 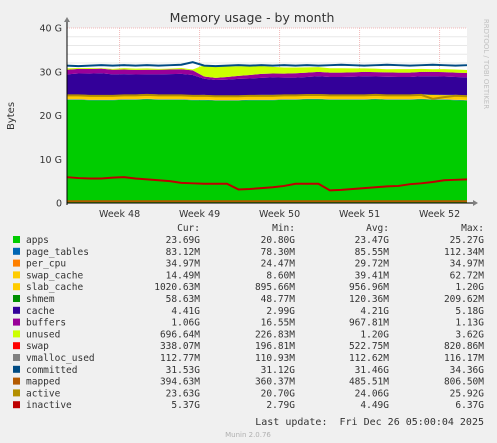 What do you see at coordinates (464, 346) in the screenshot?
I see `legend-max-swap: 820.86M` at bounding box center [464, 346].